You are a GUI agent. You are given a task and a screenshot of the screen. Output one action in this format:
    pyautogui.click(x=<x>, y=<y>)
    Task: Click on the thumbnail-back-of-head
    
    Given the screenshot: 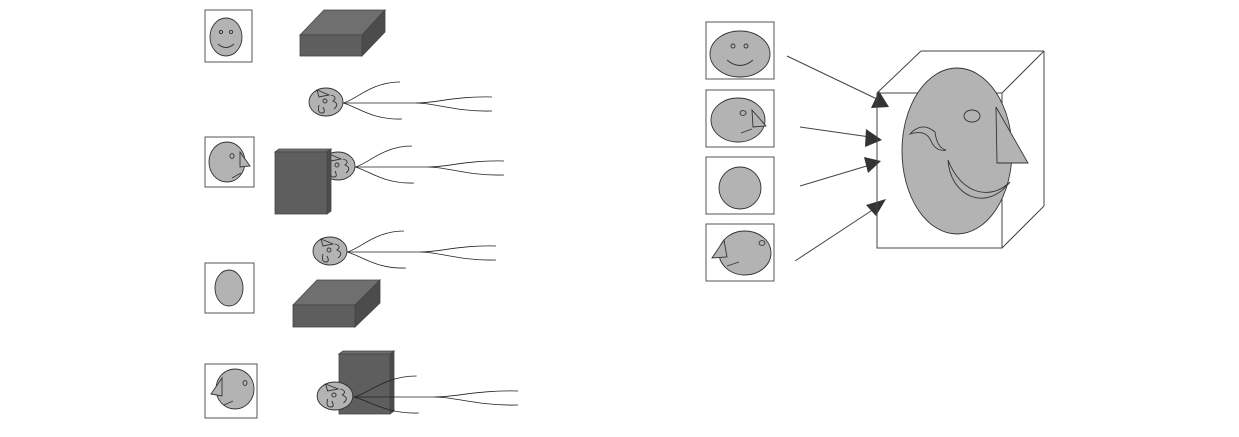 What is the action you would take?
    pyautogui.click(x=229, y=288)
    